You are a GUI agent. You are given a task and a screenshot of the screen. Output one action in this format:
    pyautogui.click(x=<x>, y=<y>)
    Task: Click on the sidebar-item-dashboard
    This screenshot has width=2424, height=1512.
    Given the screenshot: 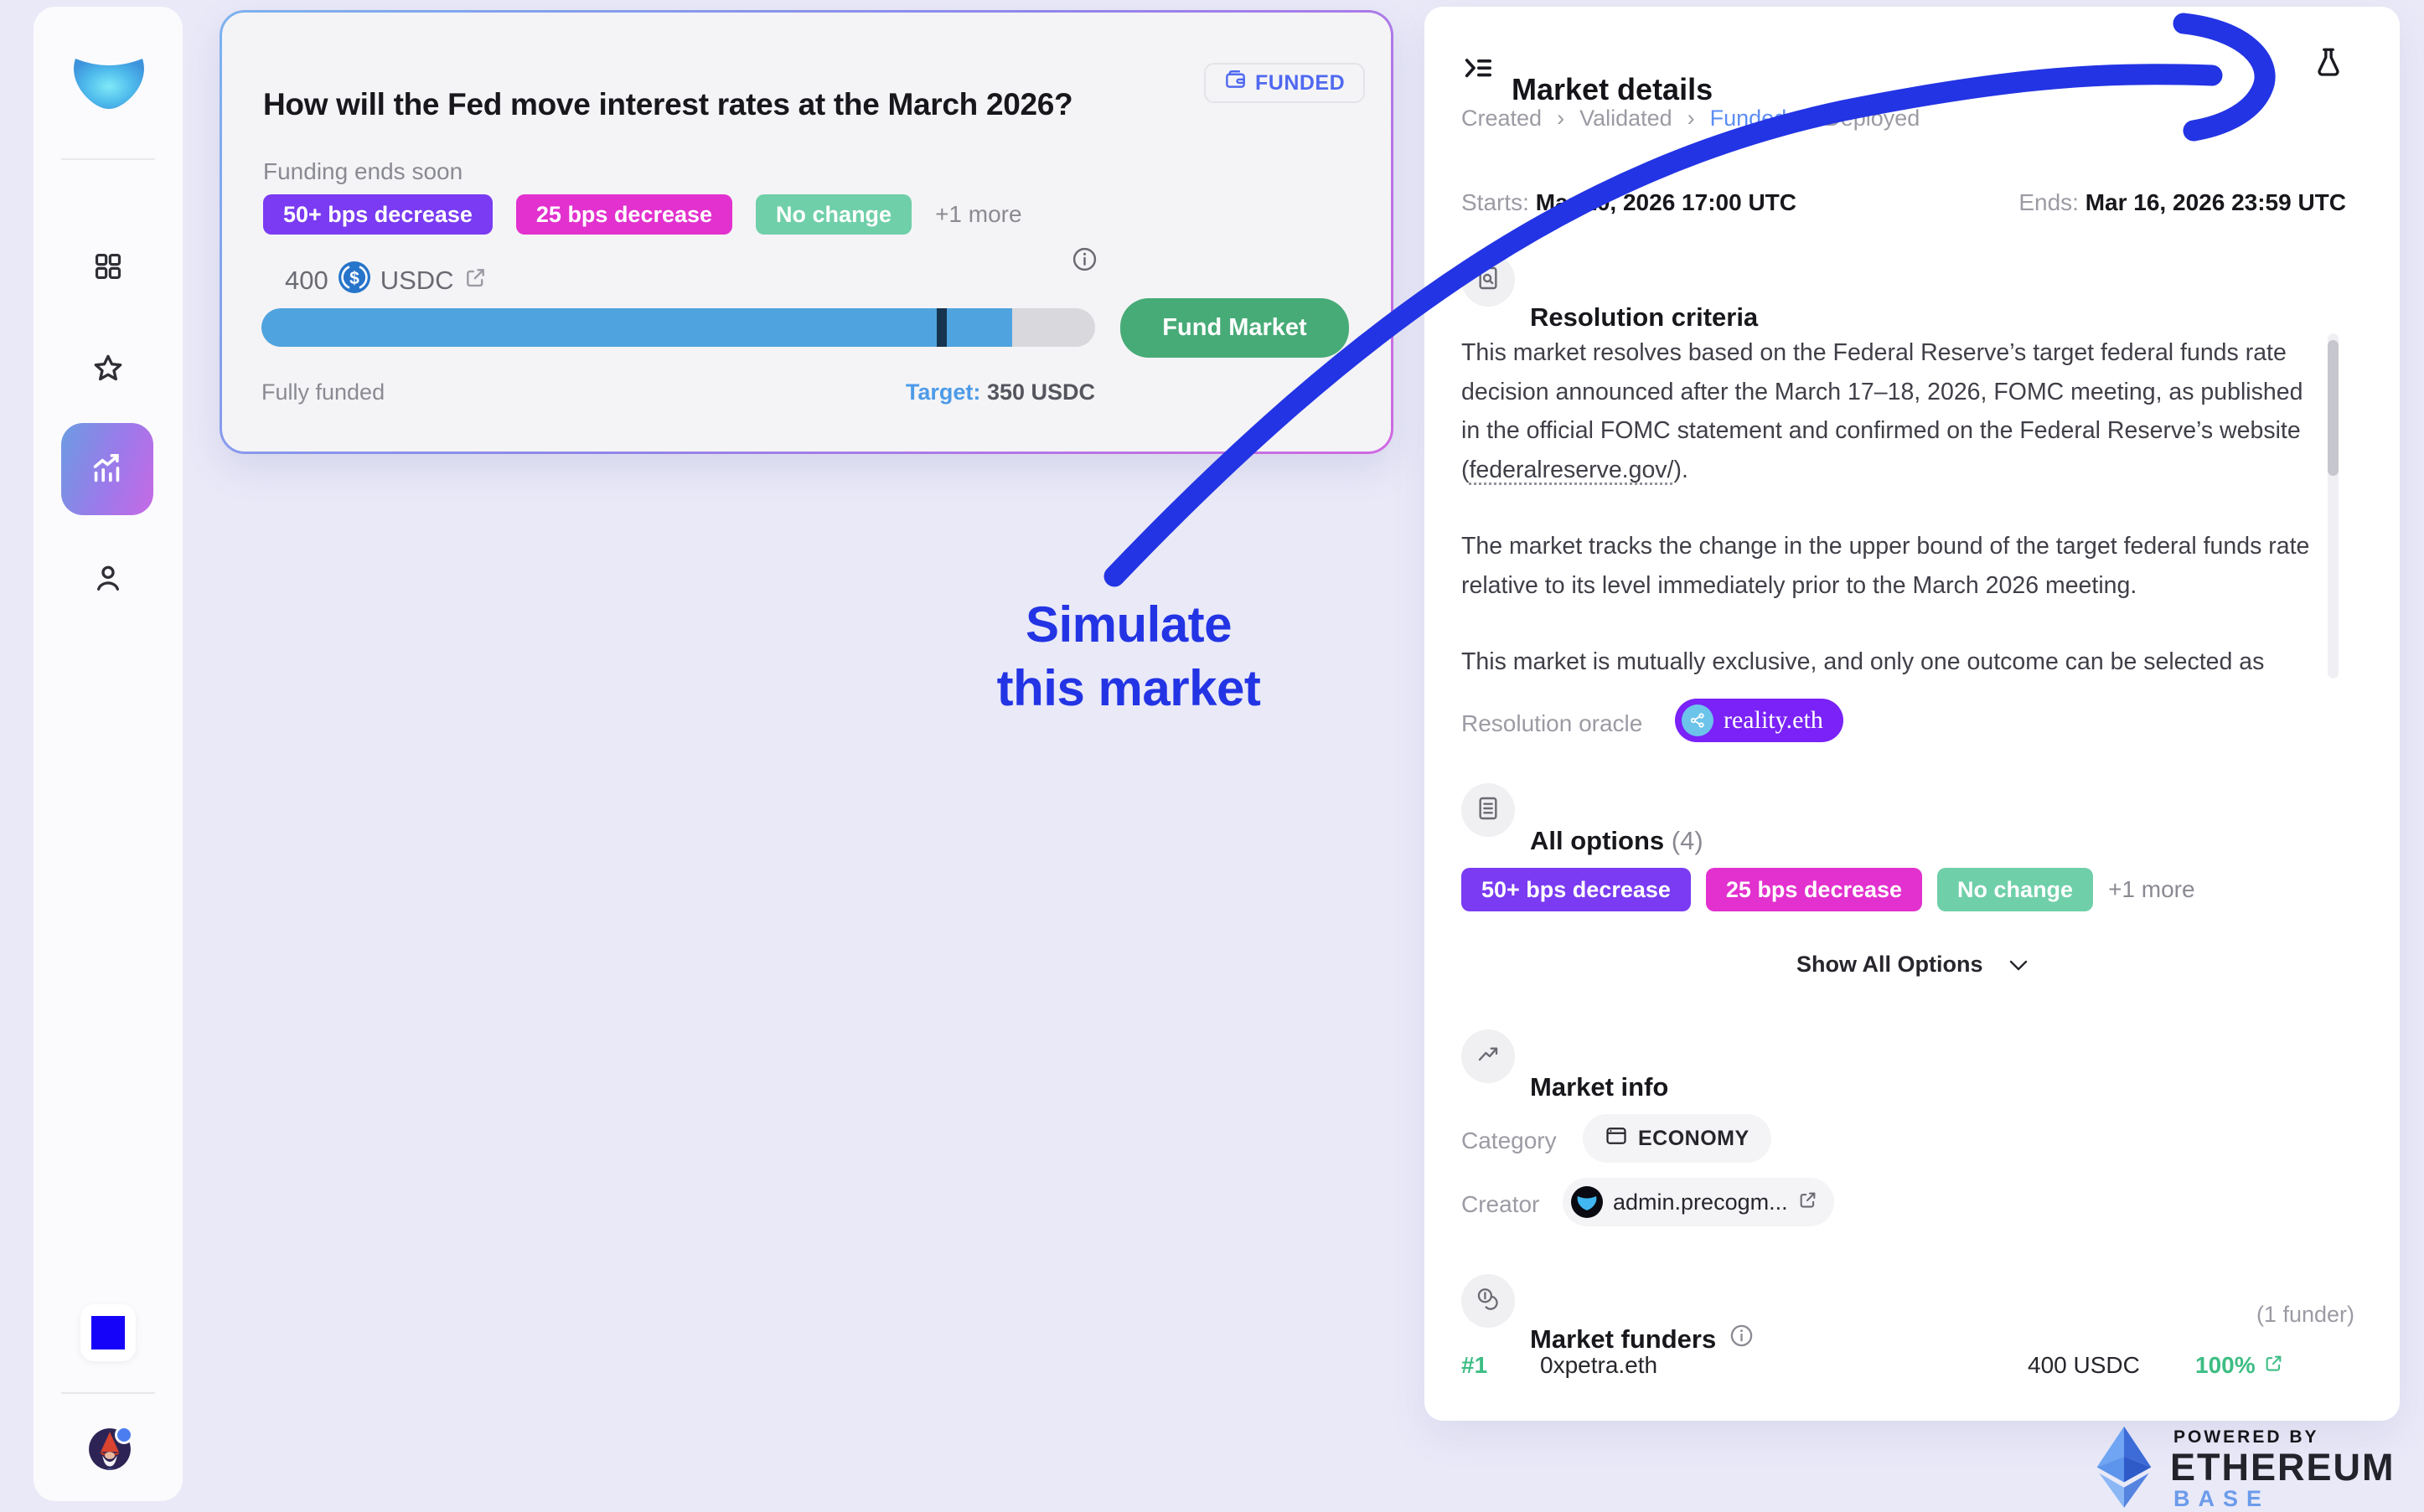 What is the action you would take?
    pyautogui.click(x=108, y=268)
    